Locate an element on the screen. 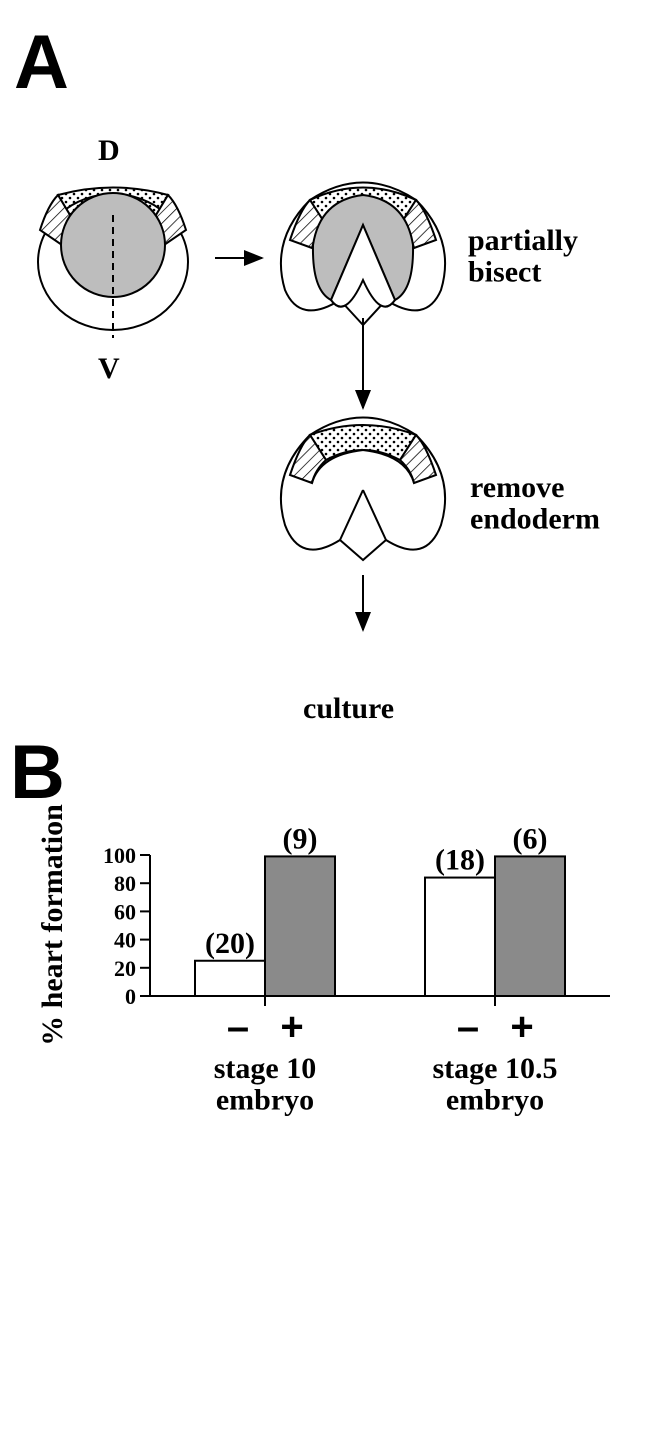  y-tick-label: 80 is located at coordinates (125, 883).